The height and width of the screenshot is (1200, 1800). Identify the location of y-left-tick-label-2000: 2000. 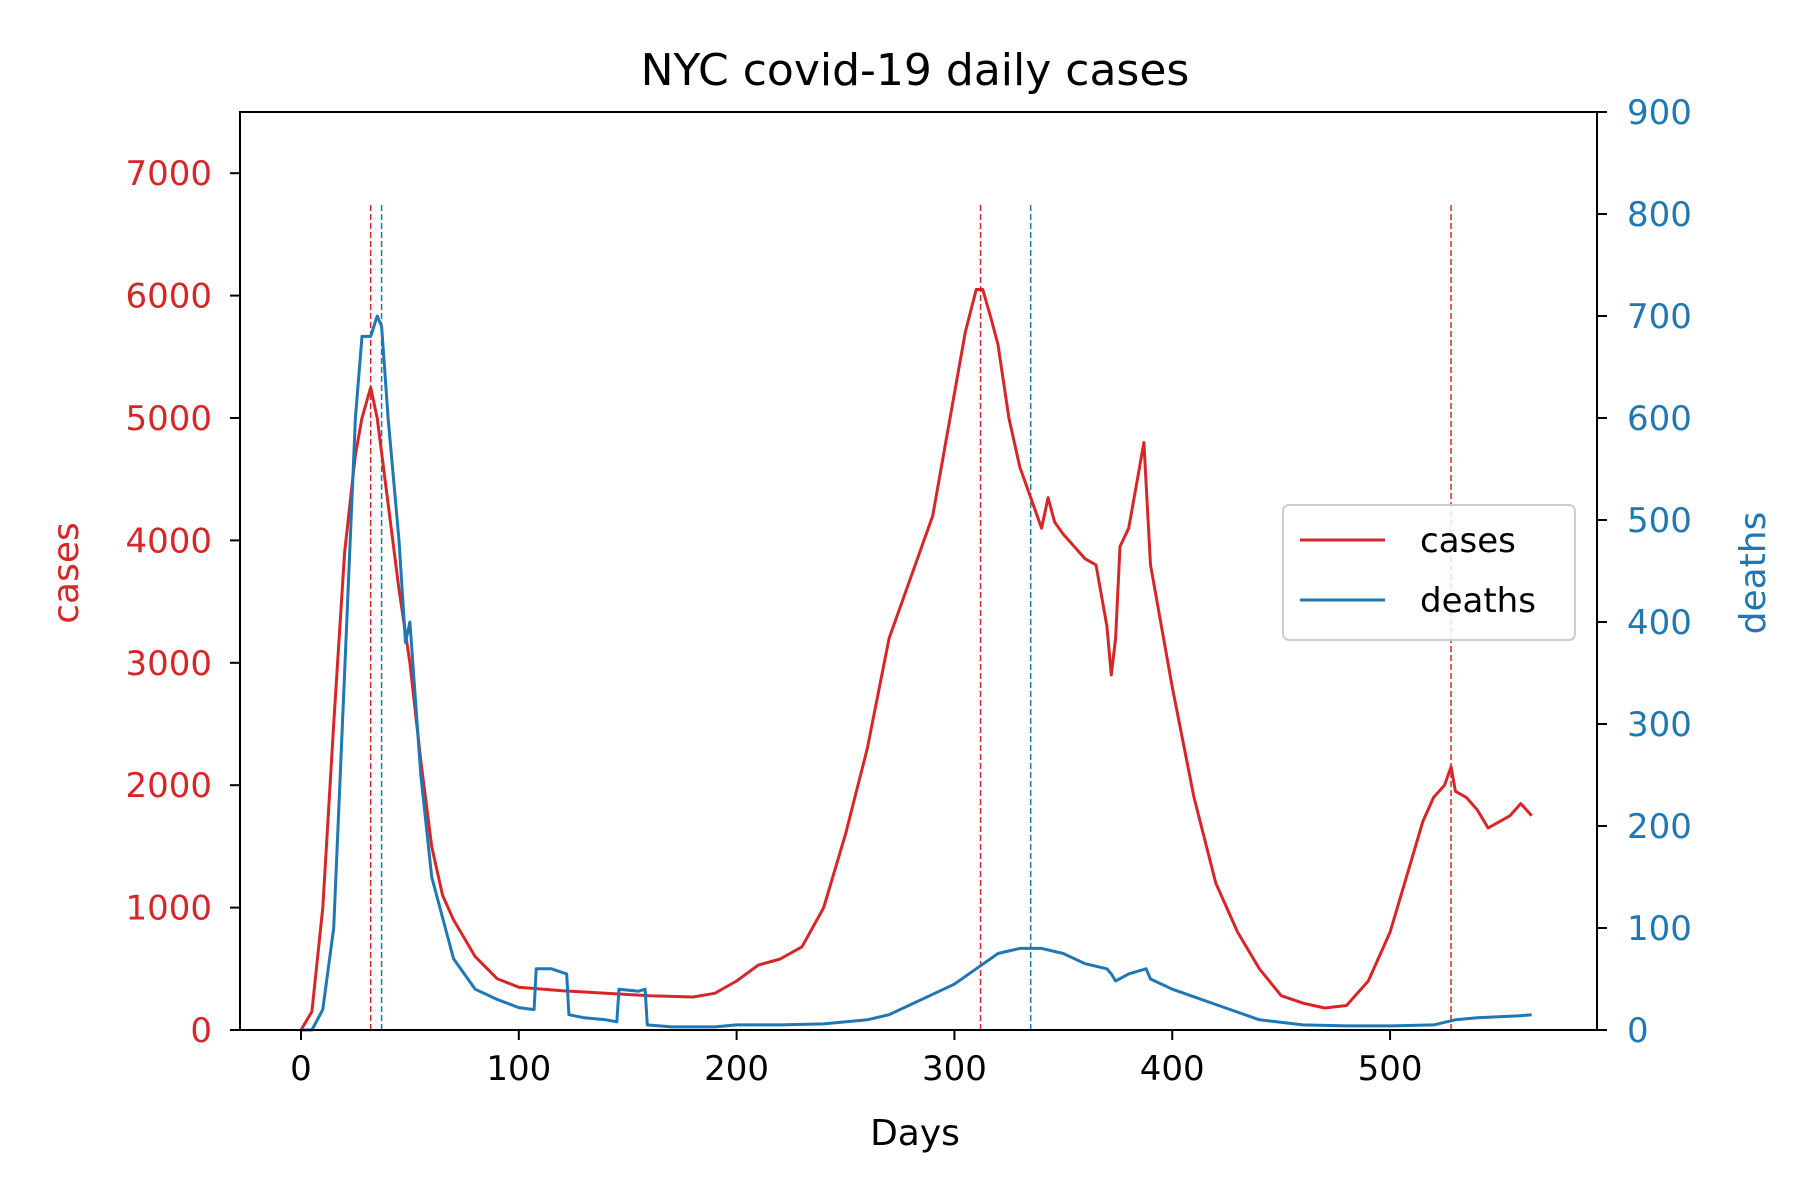
(168, 786).